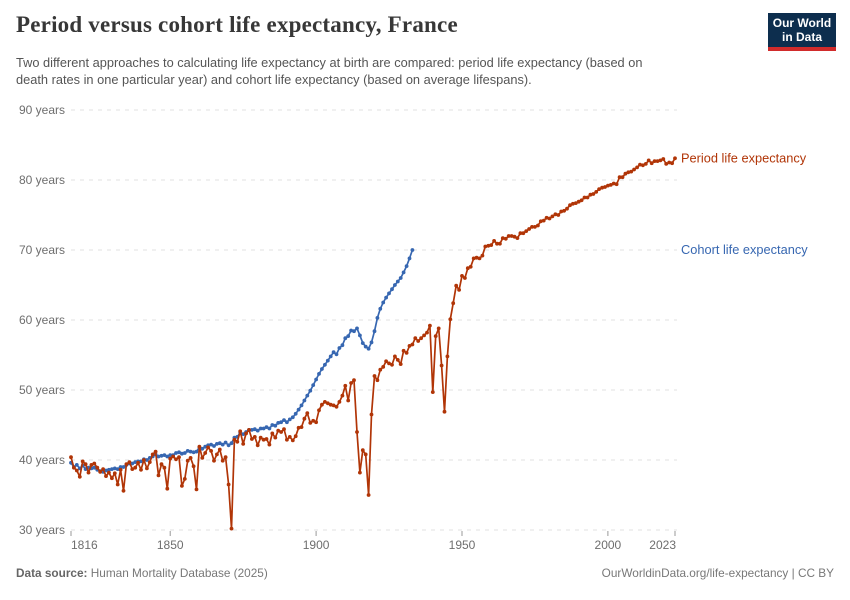  What do you see at coordinates (42, 530) in the screenshot?
I see `y-axis-label-30: 30 years` at bounding box center [42, 530].